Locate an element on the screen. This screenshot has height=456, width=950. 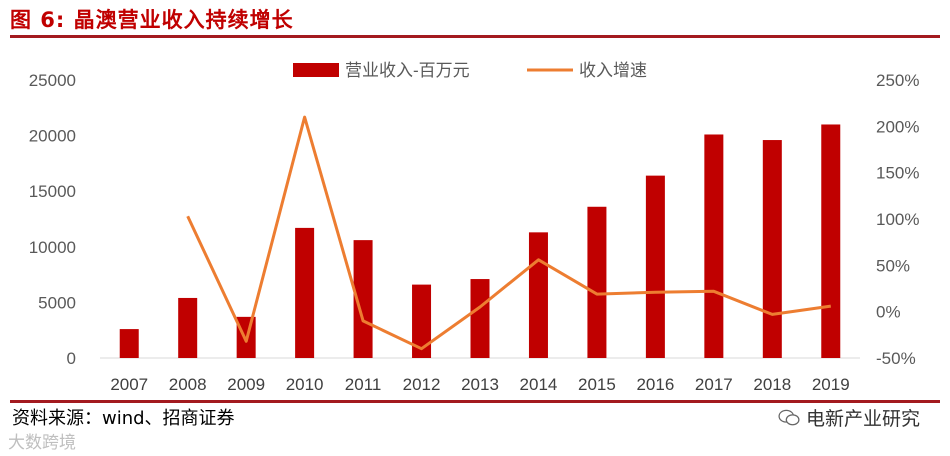
source-note: 资料来源：wind、招商证券 is located at coordinates (123, 418).